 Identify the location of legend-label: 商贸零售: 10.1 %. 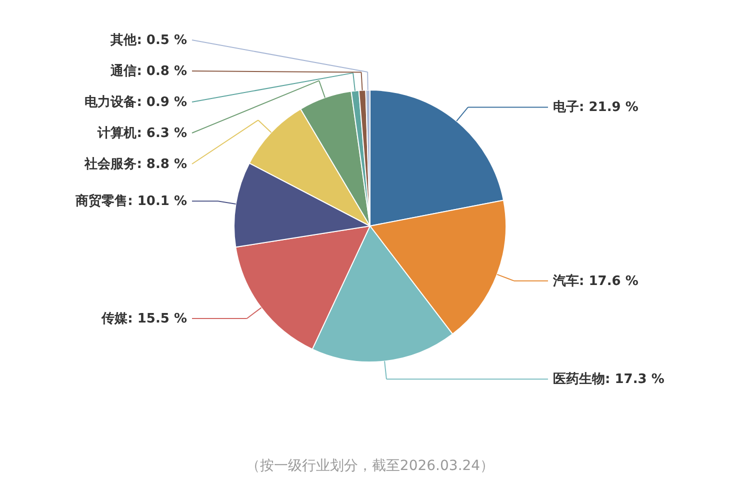
(130, 201).